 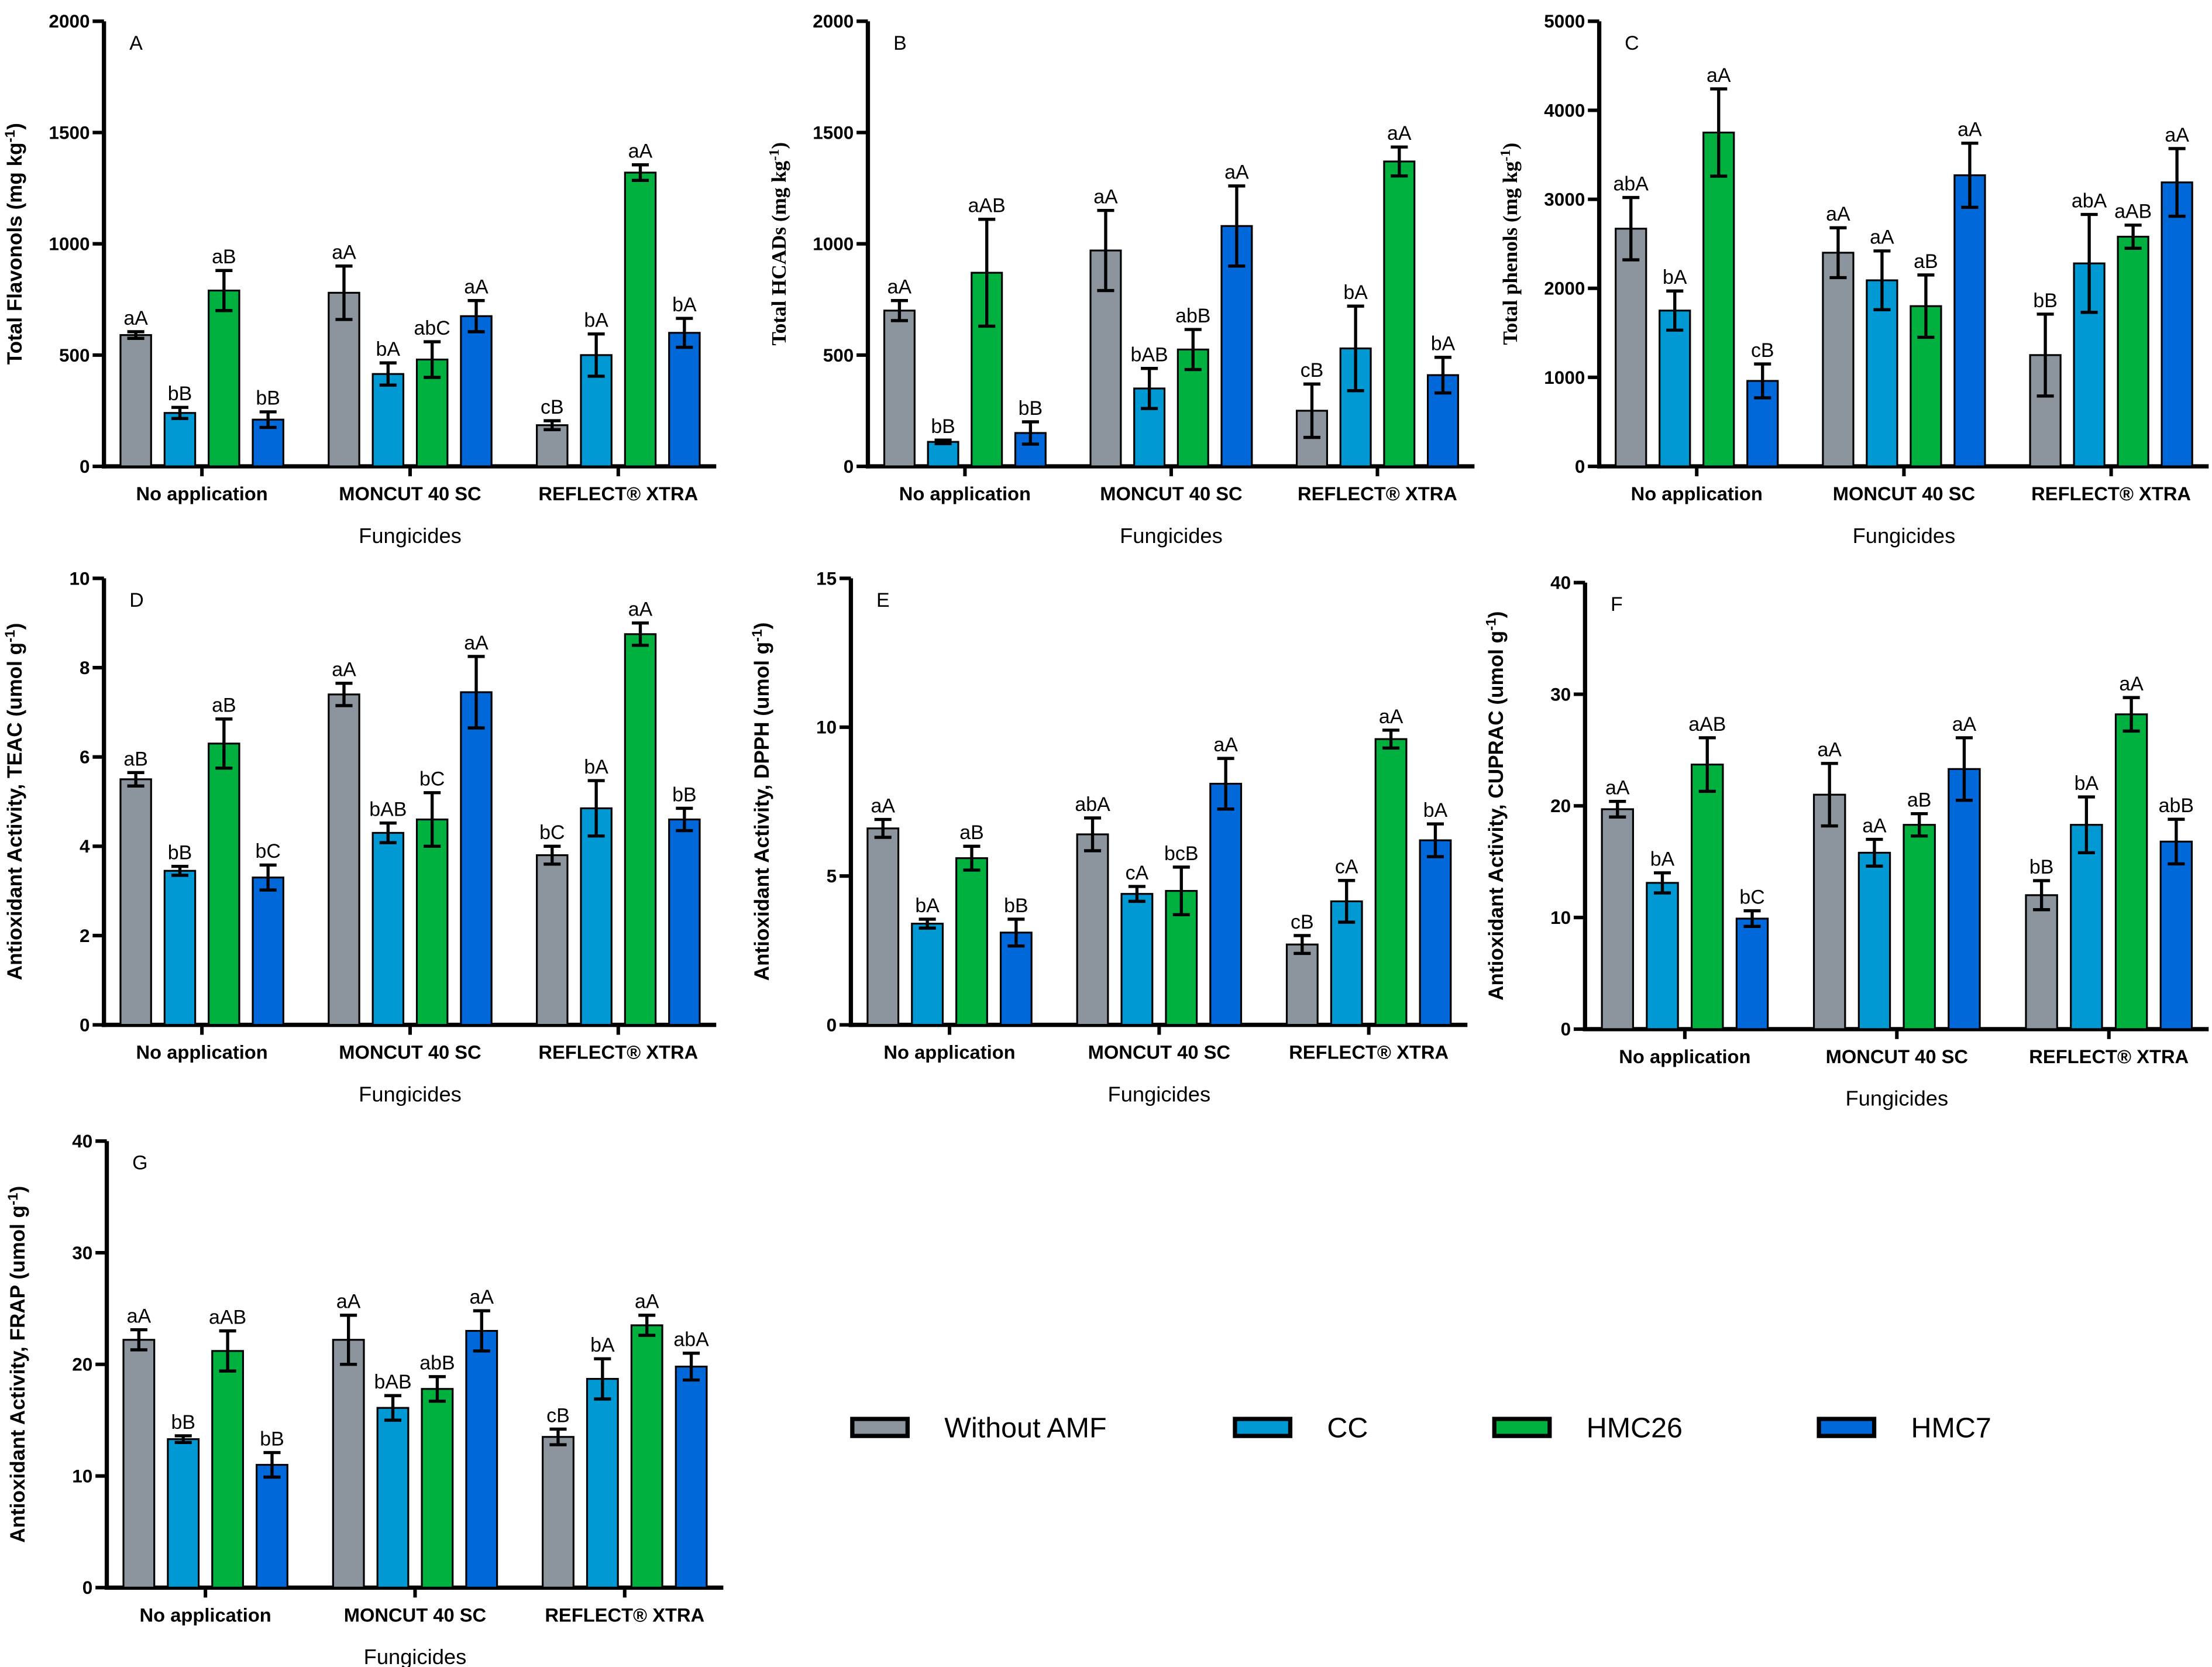 What do you see at coordinates (832, 875) in the screenshot?
I see `y-tick-label: 5` at bounding box center [832, 875].